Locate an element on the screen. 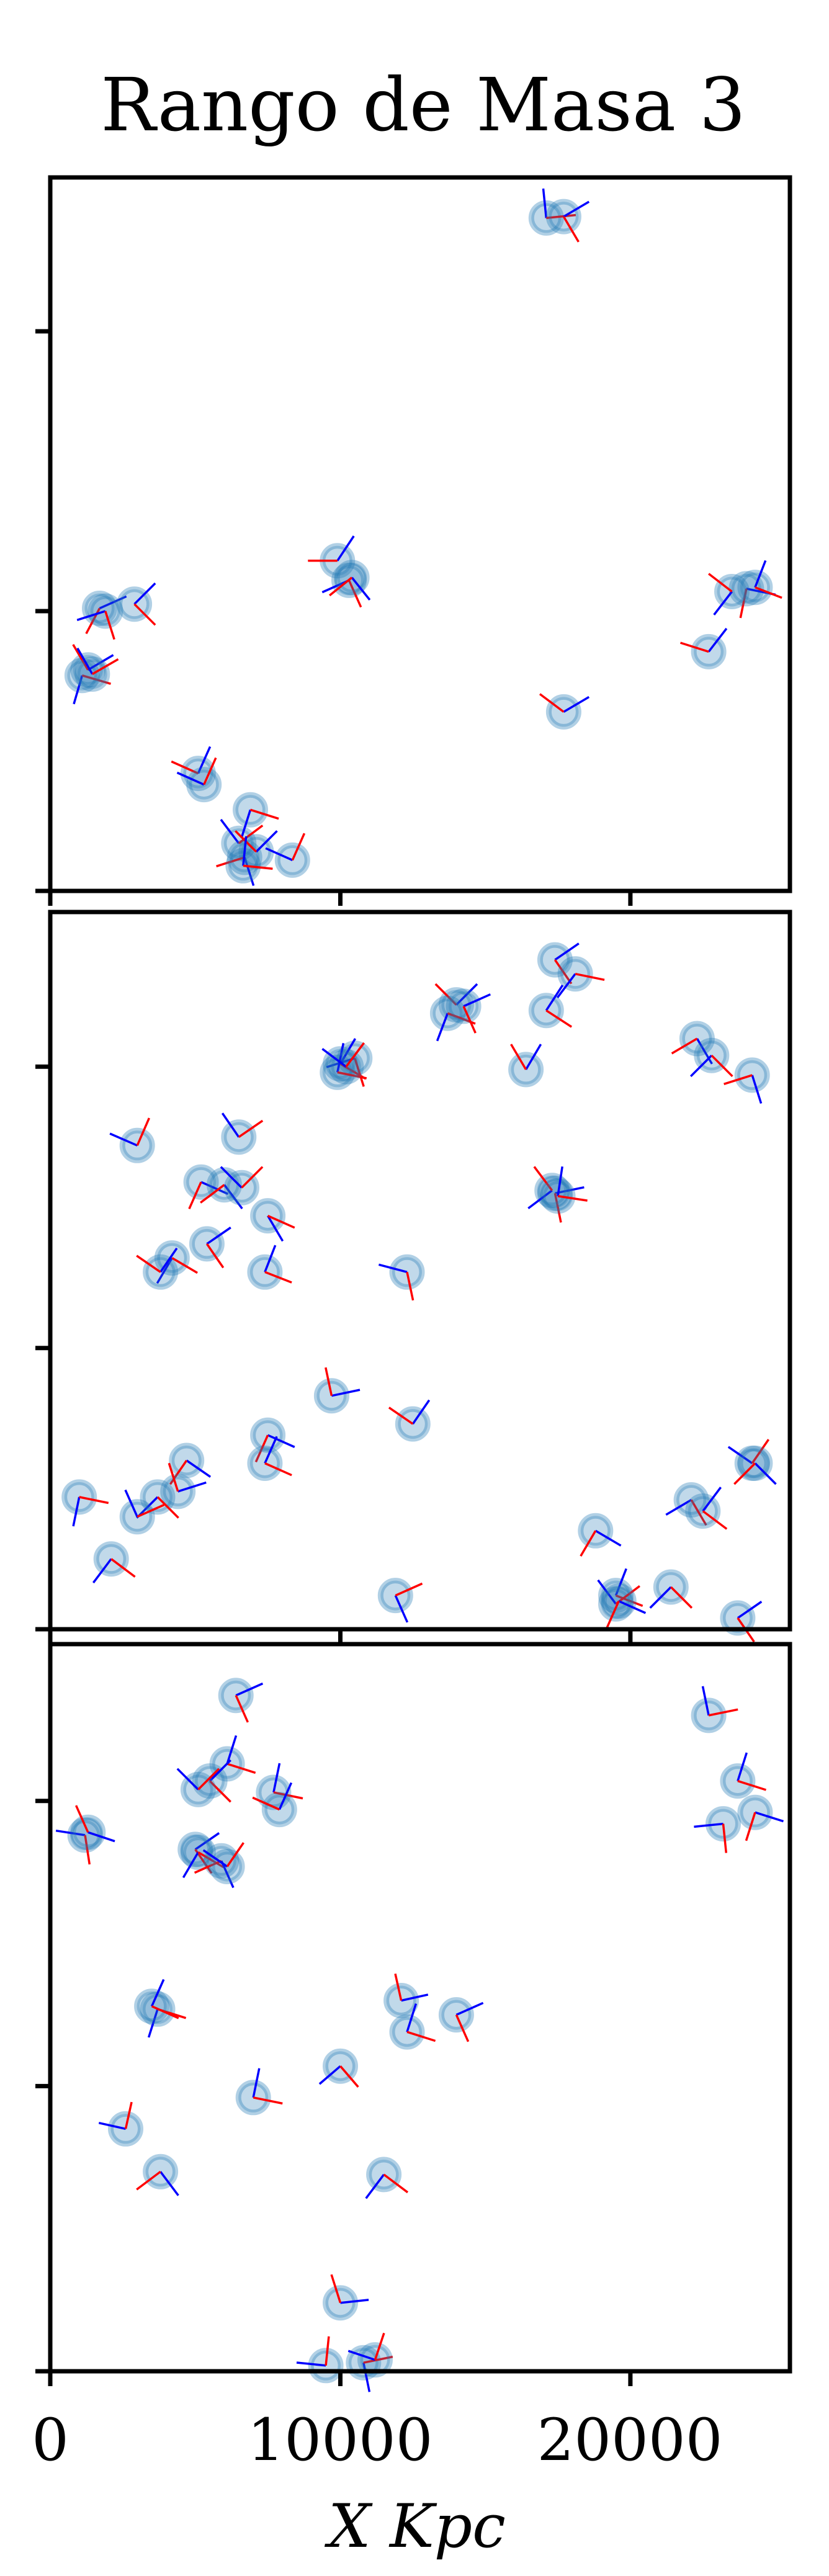 Image resolution: width=829 pixels, height=2576 pixels. x-tick-label: 10000 is located at coordinates (339, 2440).